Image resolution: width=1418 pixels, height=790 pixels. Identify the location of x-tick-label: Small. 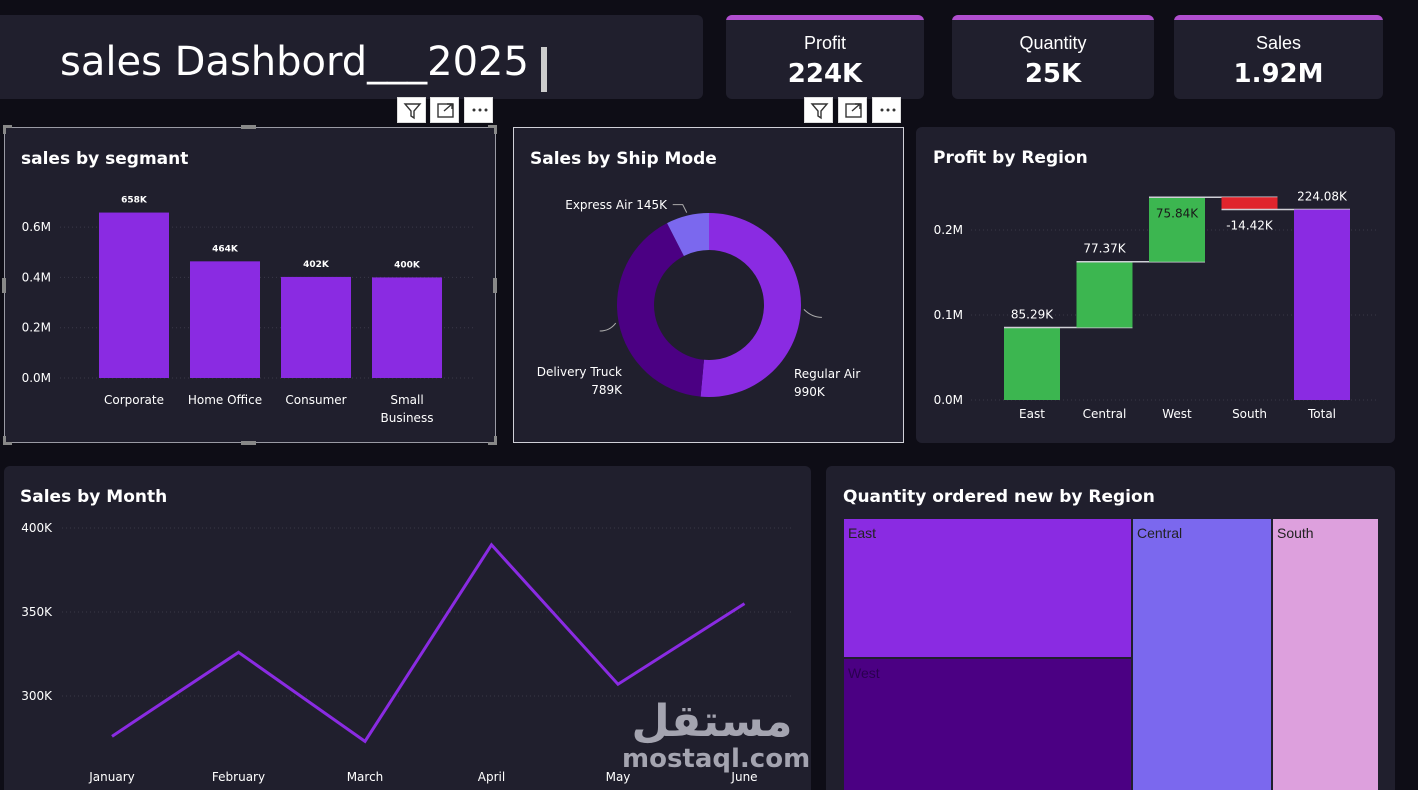
(406, 400).